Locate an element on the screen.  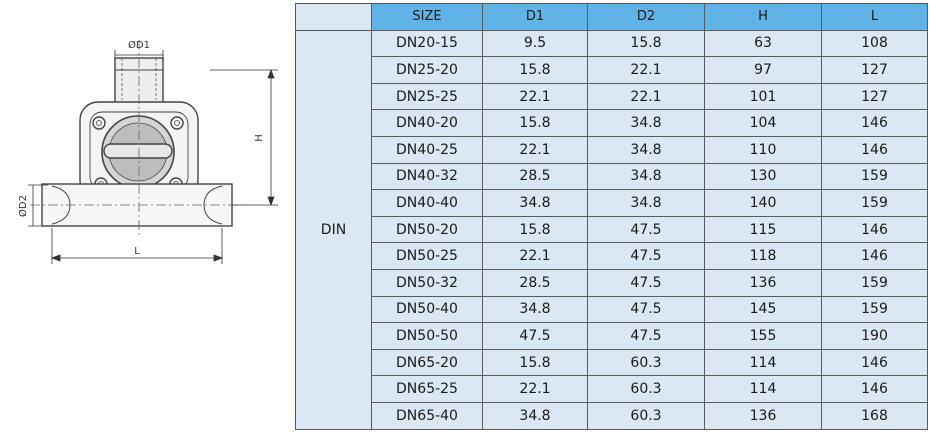
cell-size: DN50-25 is located at coordinates (427, 256).